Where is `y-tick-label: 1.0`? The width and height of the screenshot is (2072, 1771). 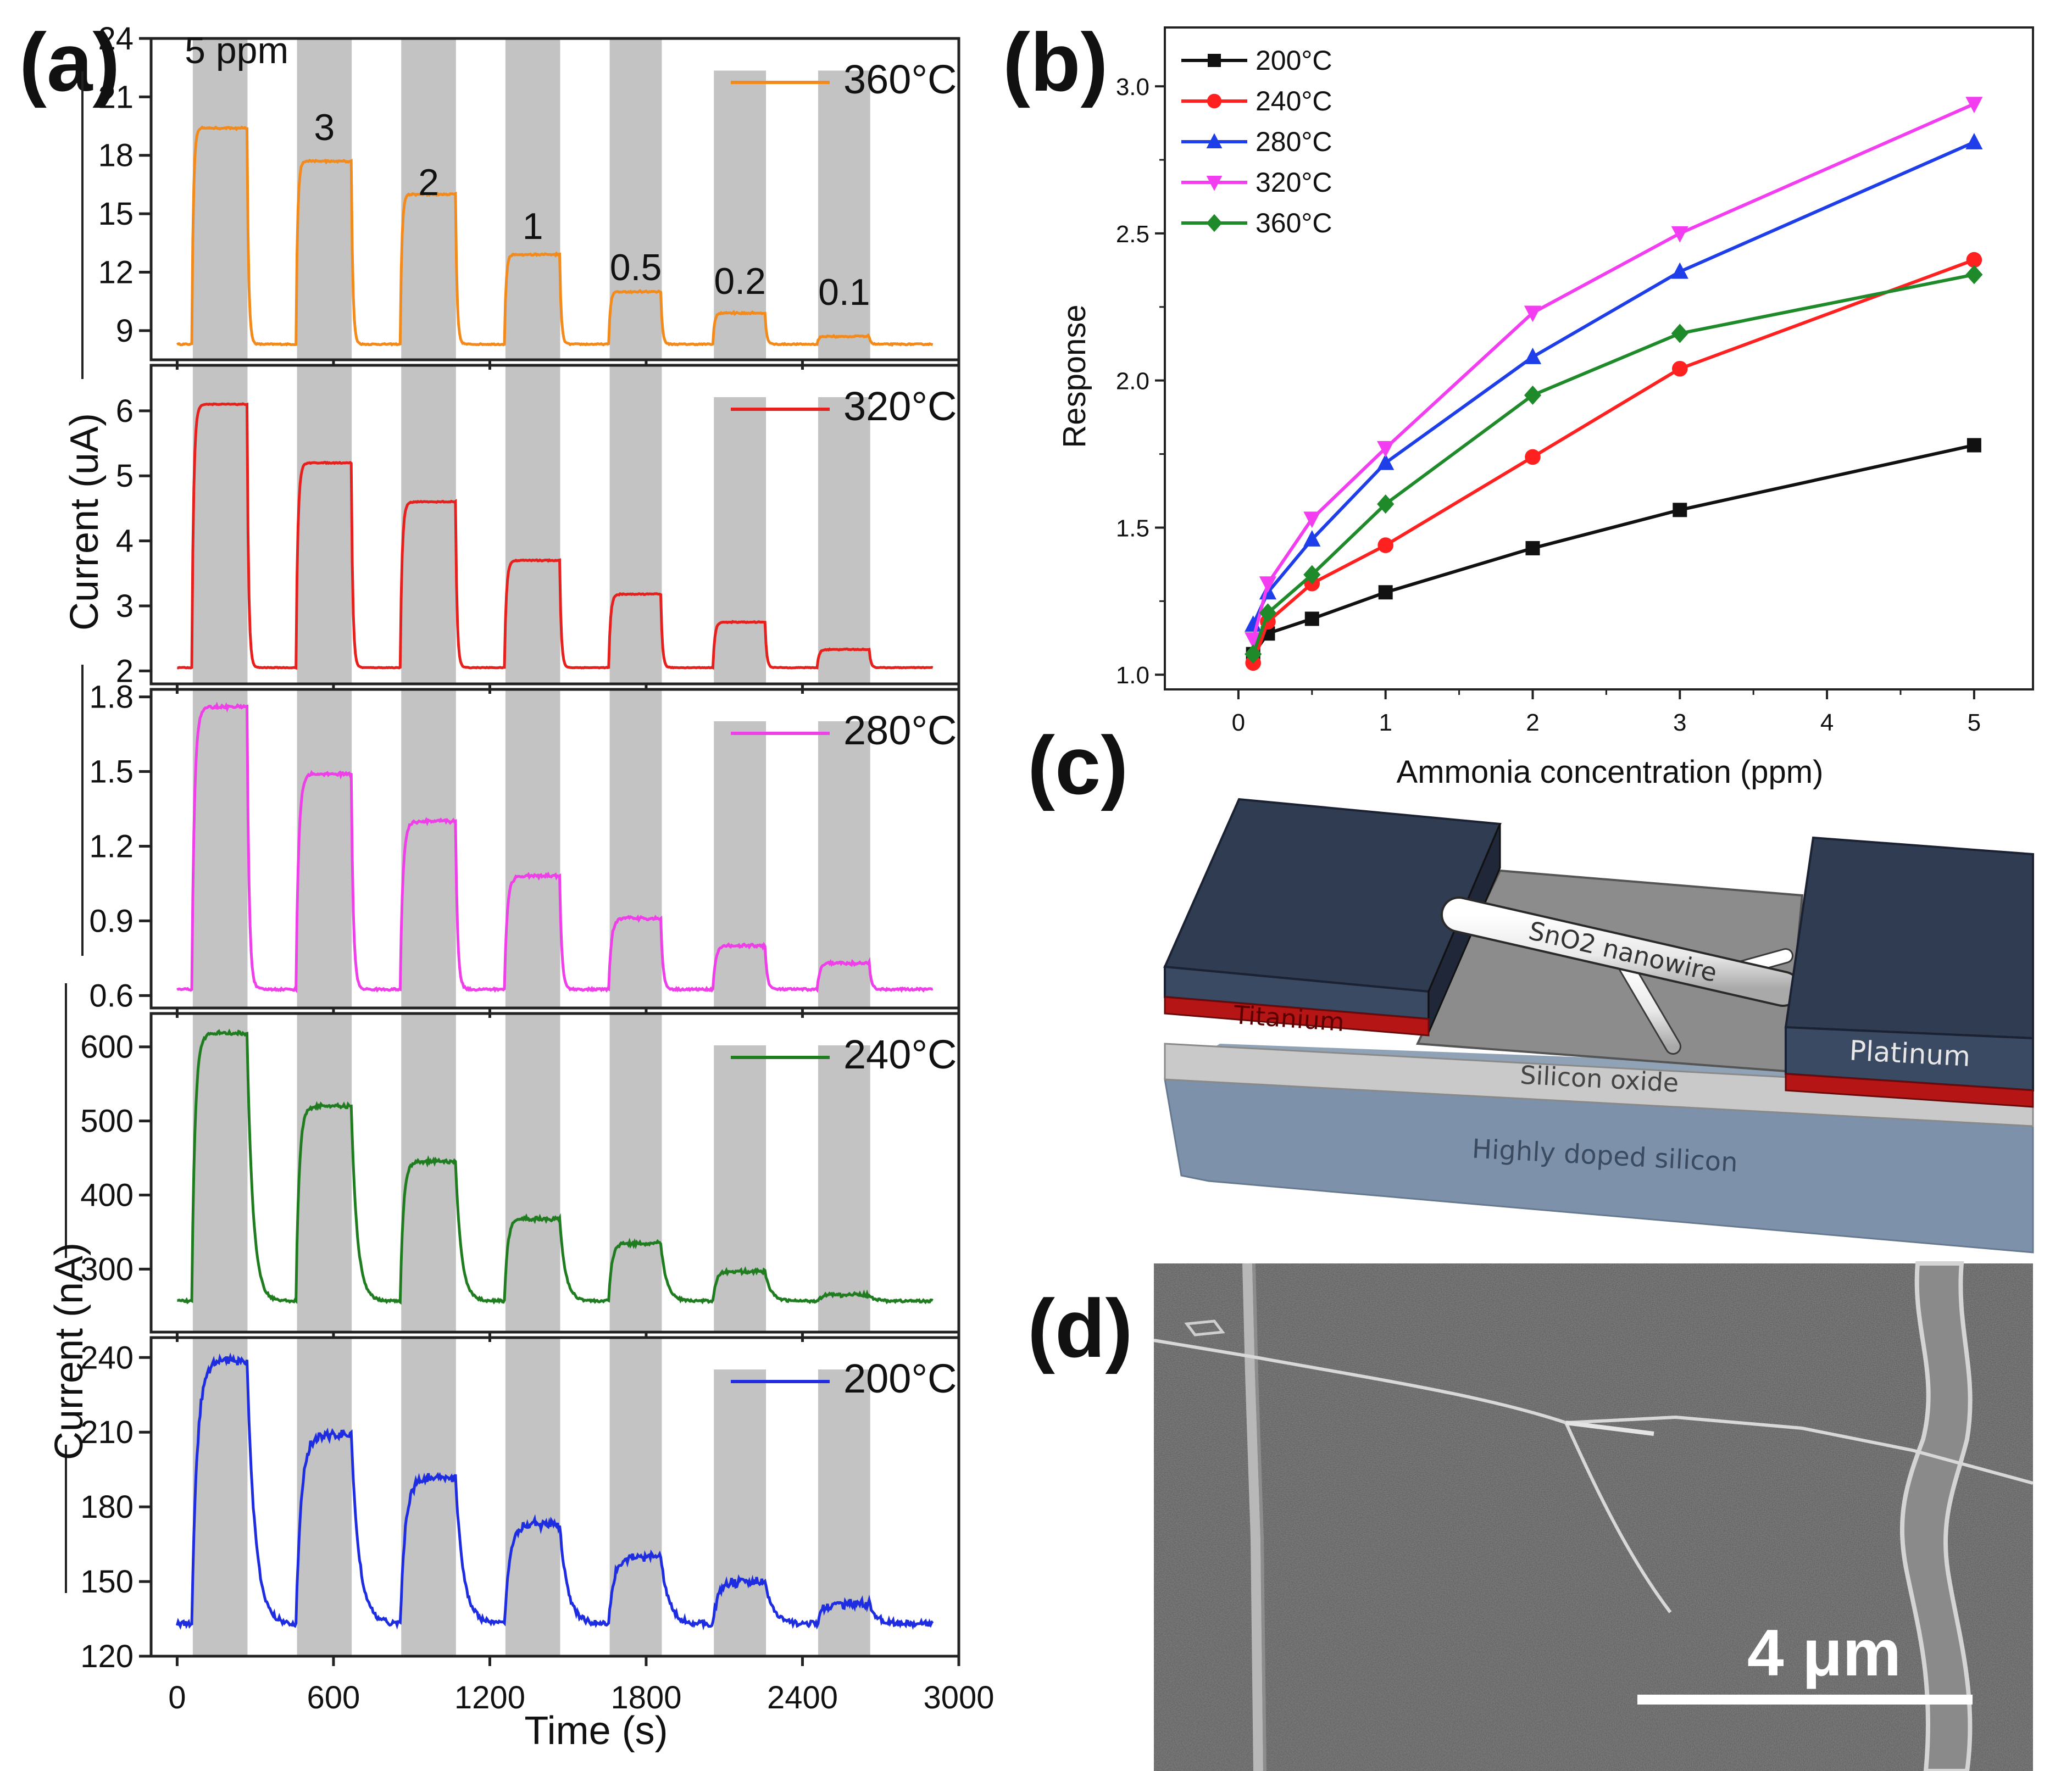 y-tick-label: 1.0 is located at coordinates (1132, 675).